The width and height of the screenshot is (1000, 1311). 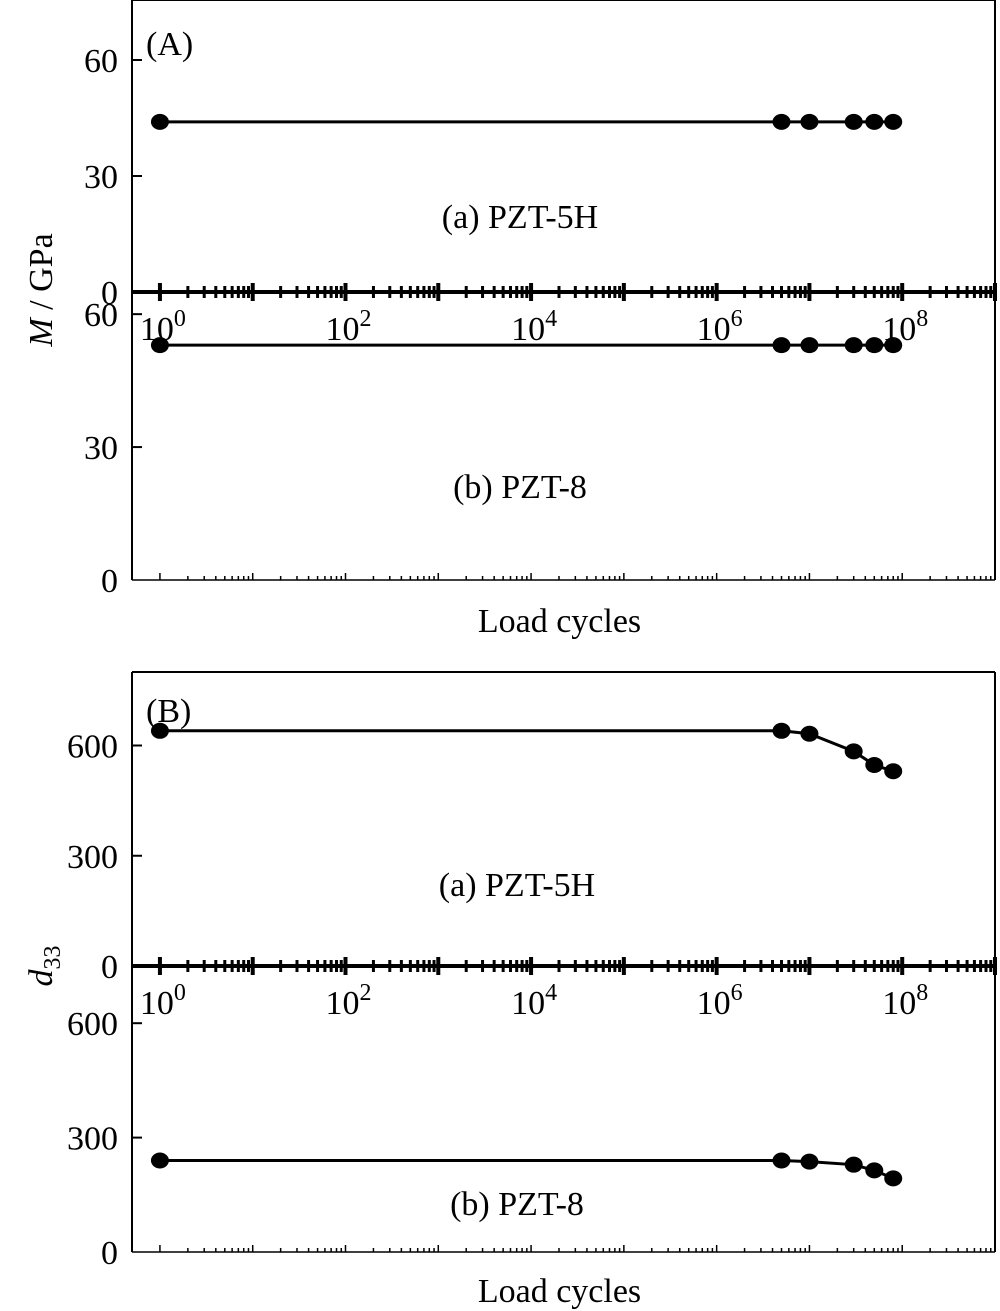 I want to click on x-tick-label: 10⁸, so click(x=905, y=1001).